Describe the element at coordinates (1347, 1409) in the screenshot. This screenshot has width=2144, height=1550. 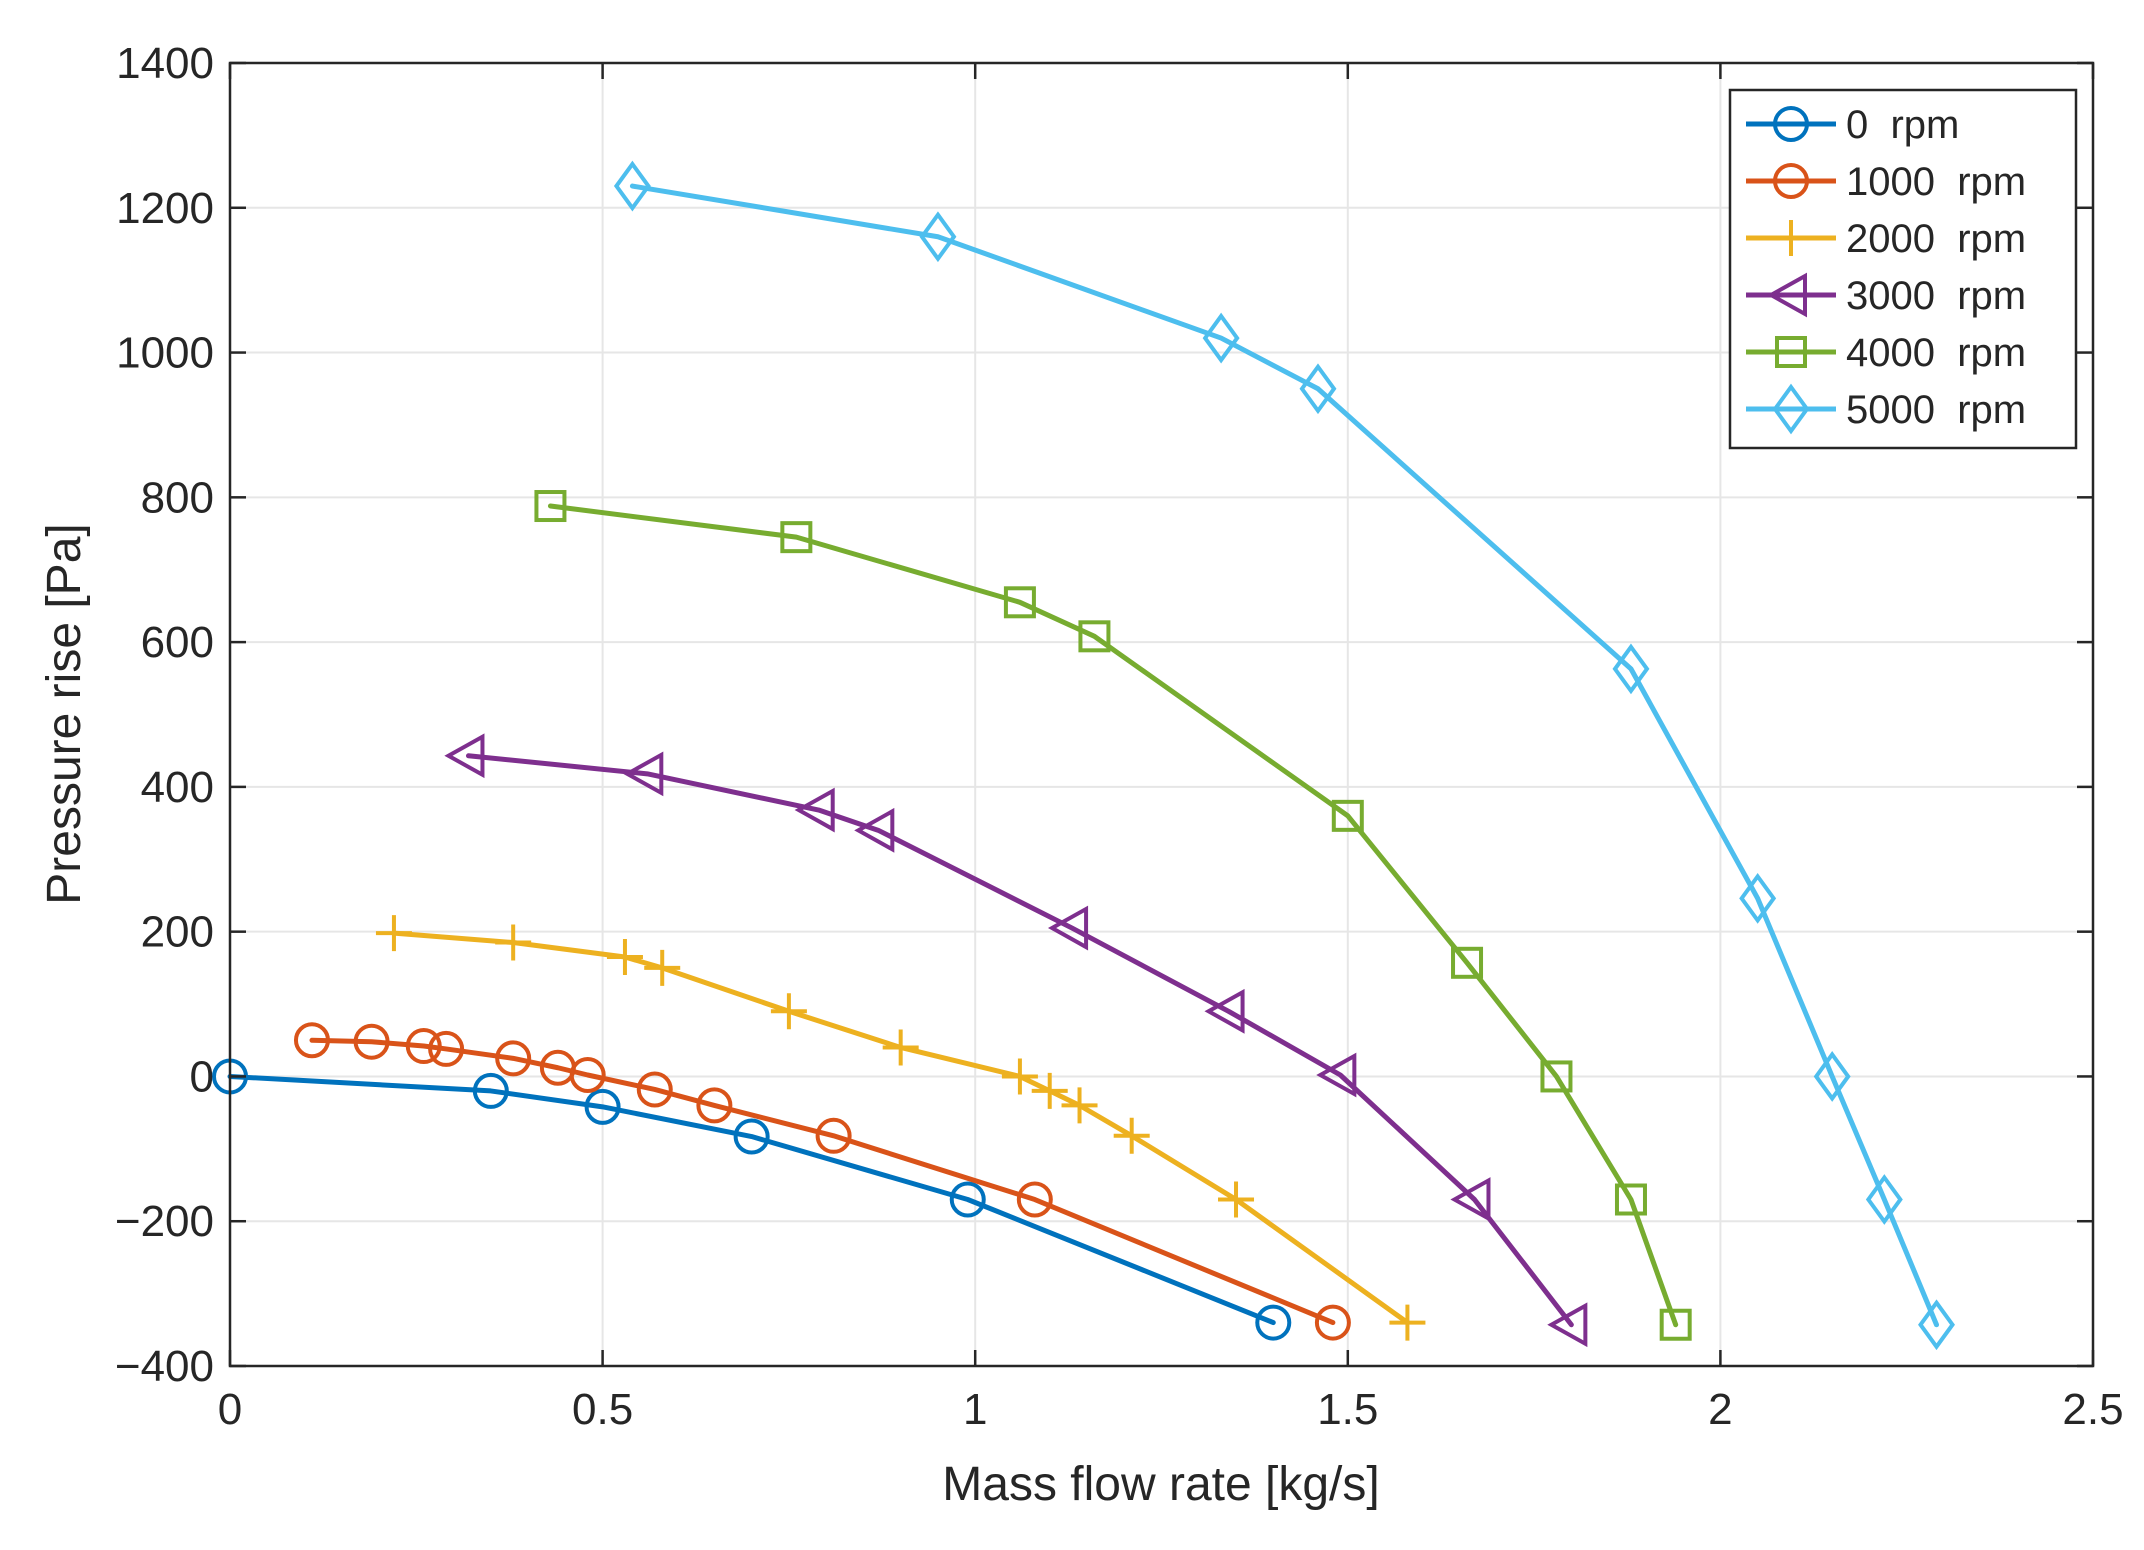
I see `x-tick-label: 1.5` at that location.